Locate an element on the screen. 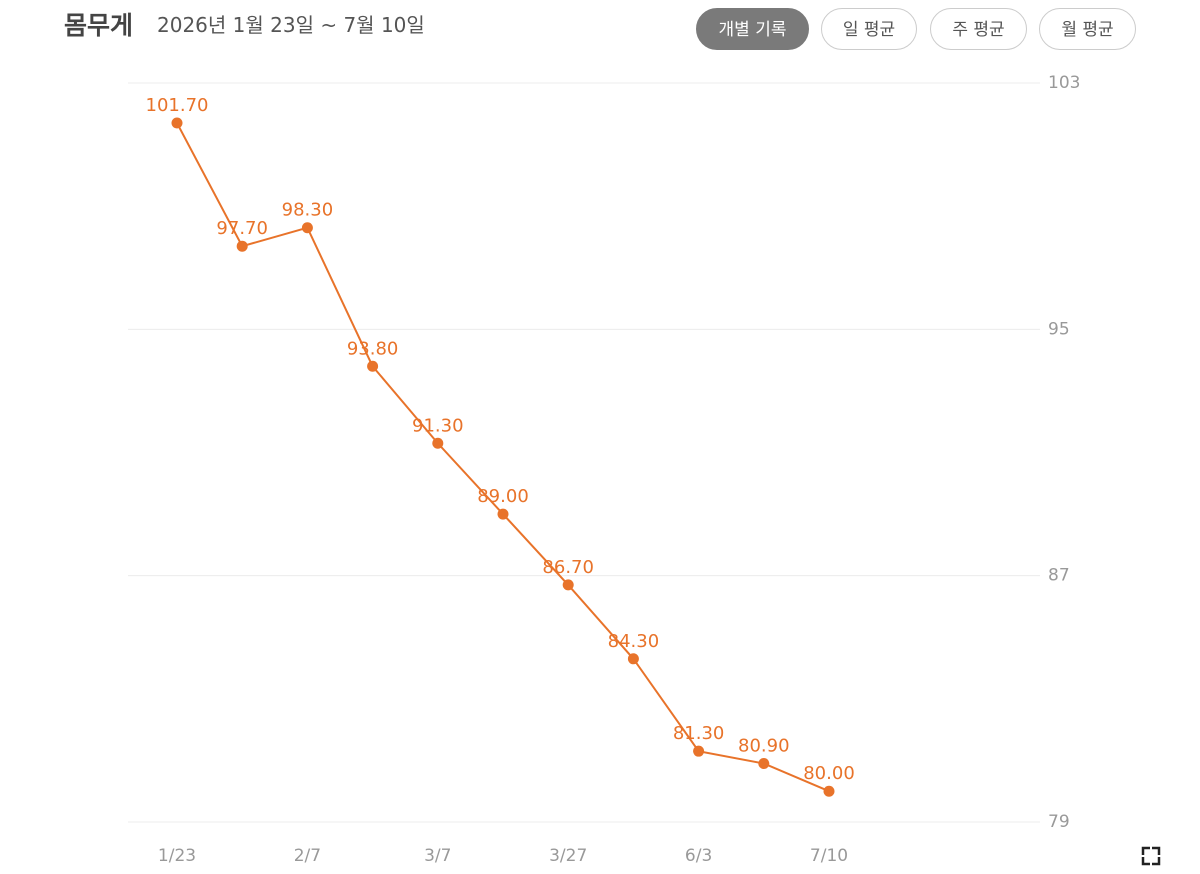 The height and width of the screenshot is (874, 1200). x-tick-label: 3/7 is located at coordinates (437, 856).